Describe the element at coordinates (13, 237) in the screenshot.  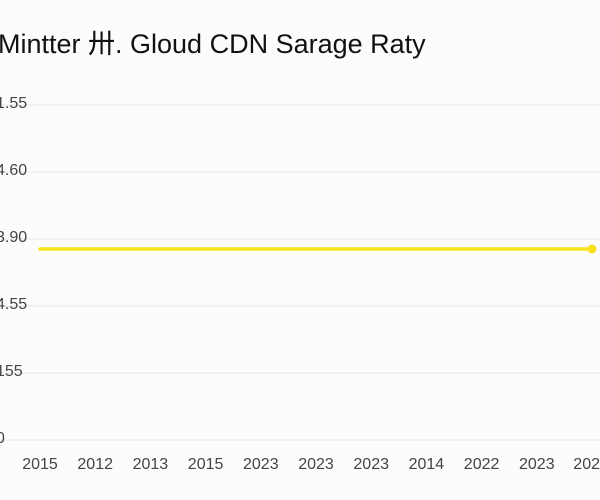
I see `y-tick-label: 3.90` at that location.